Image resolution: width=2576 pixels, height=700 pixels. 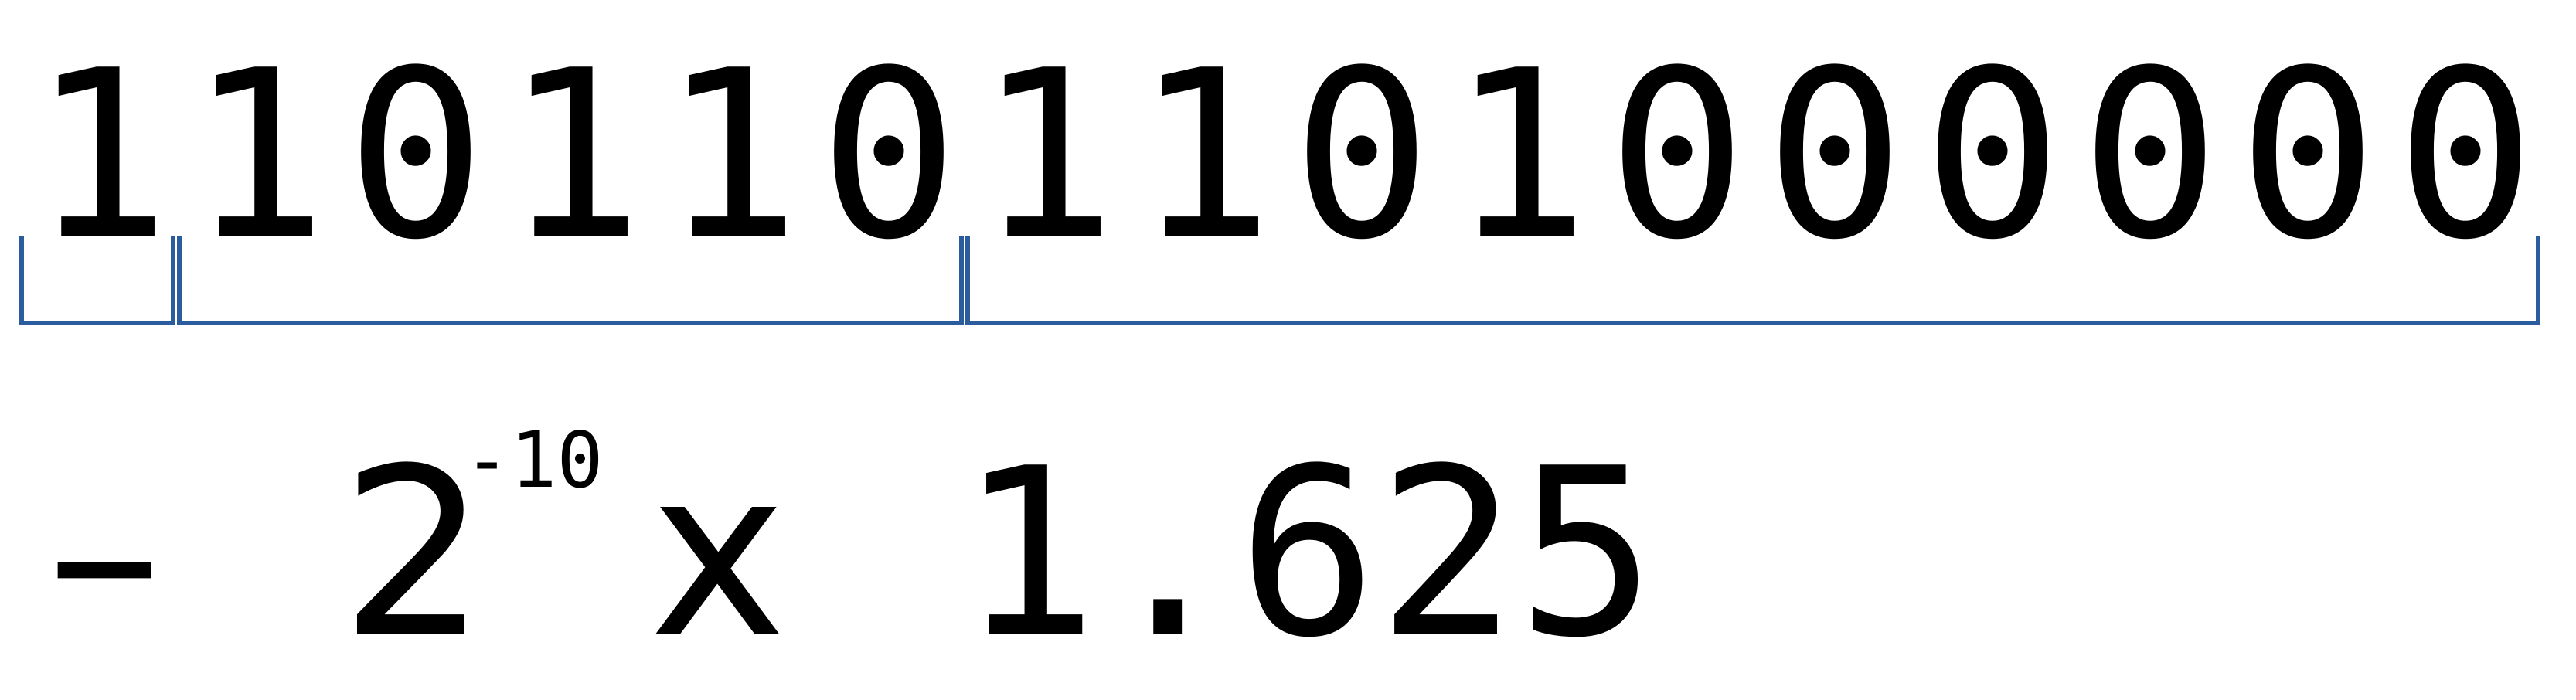 What do you see at coordinates (104, 553) in the screenshot?
I see `sign-symbol: –` at bounding box center [104, 553].